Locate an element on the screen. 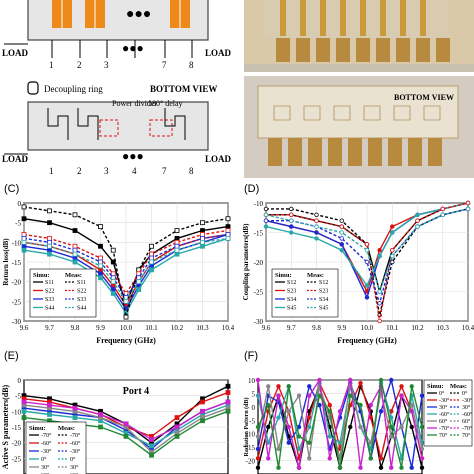 The width and height of the screenshot is (474, 474). y-tick-label: -30 is located at coordinates (259, 322).